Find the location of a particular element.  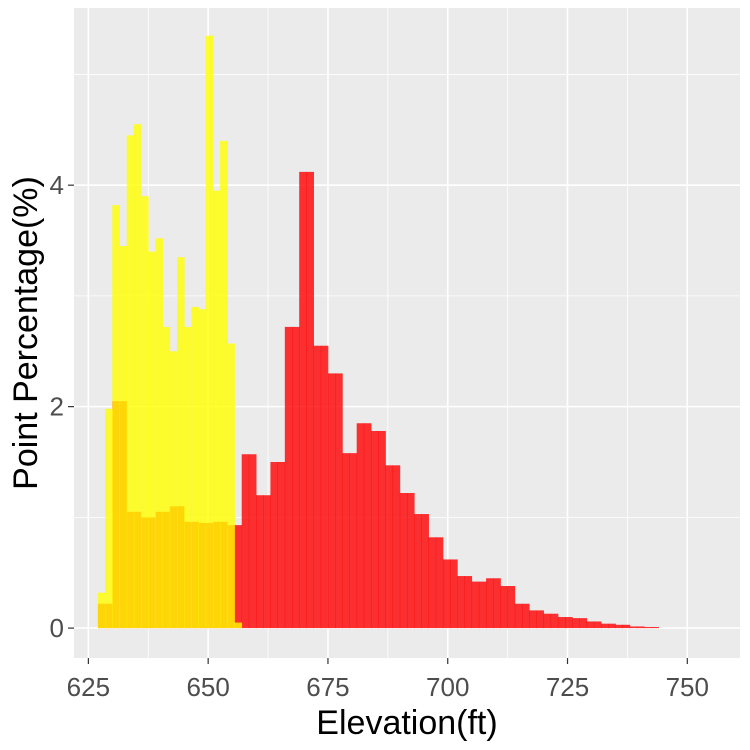

y-tick-label: 0 is located at coordinates (57, 628).